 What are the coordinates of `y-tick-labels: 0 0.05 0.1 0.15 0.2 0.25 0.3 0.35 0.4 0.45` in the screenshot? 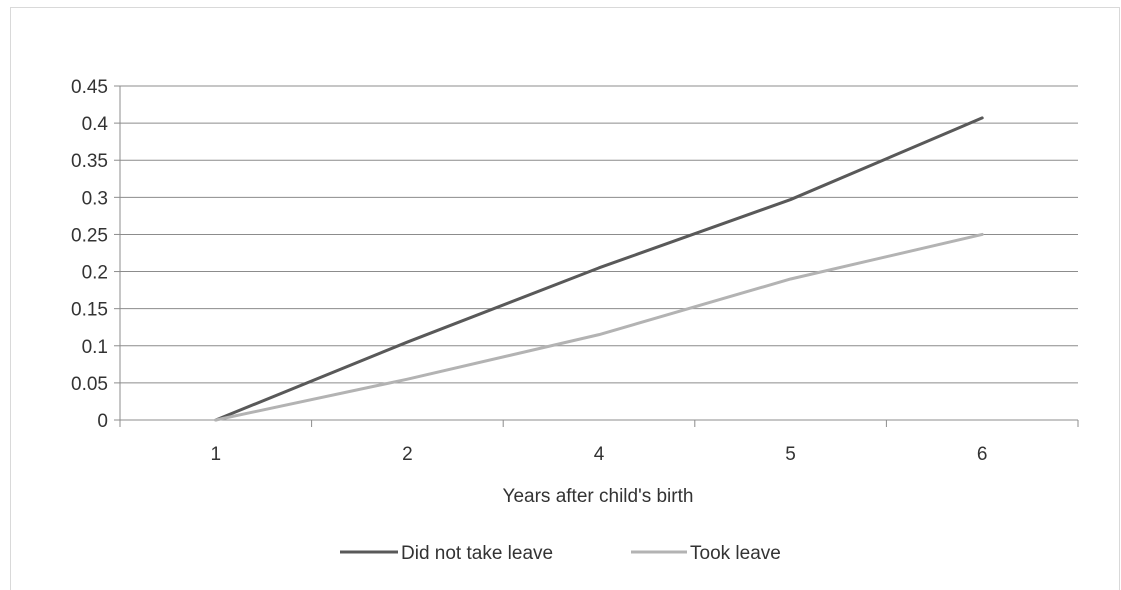 It's located at (89, 254).